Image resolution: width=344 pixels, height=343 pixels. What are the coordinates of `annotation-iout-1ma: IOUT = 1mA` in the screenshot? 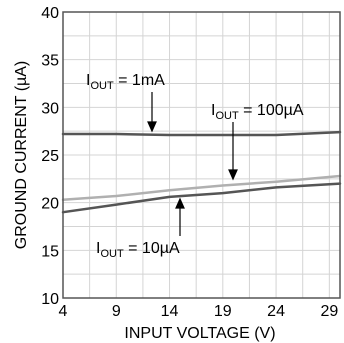 It's located at (125, 82).